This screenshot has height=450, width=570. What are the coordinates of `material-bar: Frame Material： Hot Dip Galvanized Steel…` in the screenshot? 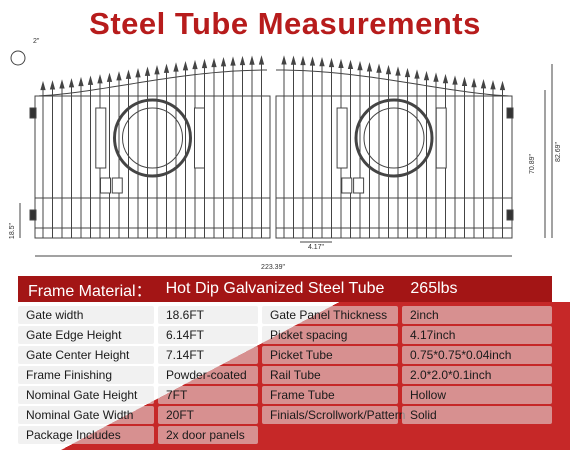 It's located at (285, 289).